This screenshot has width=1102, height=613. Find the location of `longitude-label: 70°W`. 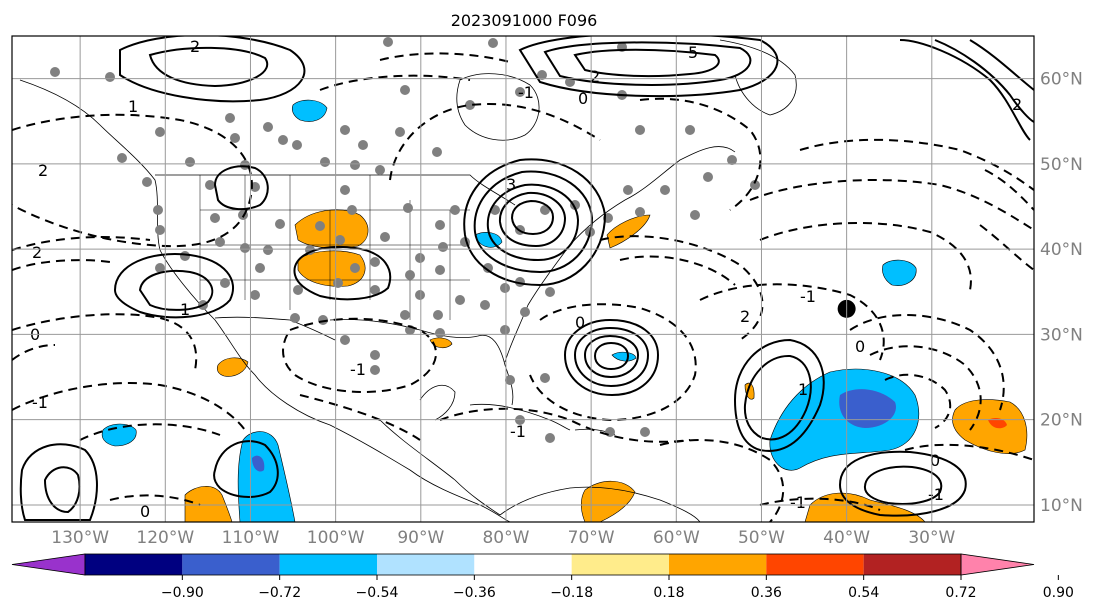

longitude-label: 70°W is located at coordinates (591, 538).